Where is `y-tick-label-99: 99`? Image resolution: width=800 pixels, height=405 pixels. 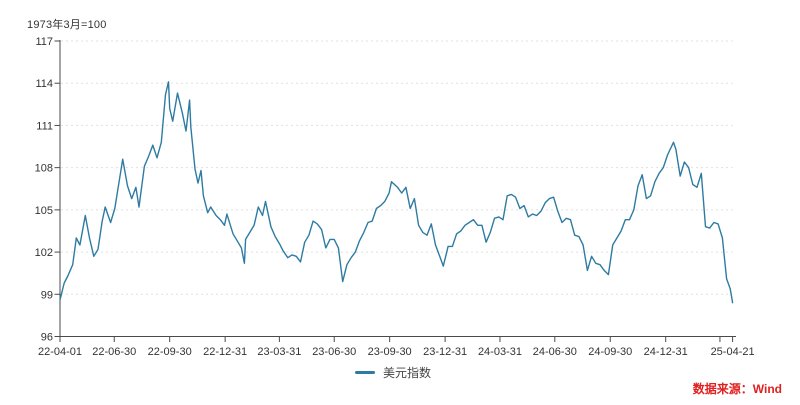
y-tick-label-99: 99 is located at coordinates (47, 295).